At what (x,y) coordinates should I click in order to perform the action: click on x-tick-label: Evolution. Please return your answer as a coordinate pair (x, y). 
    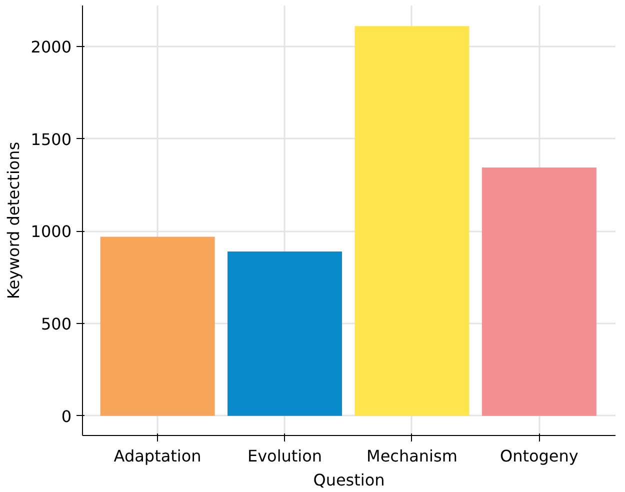
    Looking at the image, I should click on (284, 456).